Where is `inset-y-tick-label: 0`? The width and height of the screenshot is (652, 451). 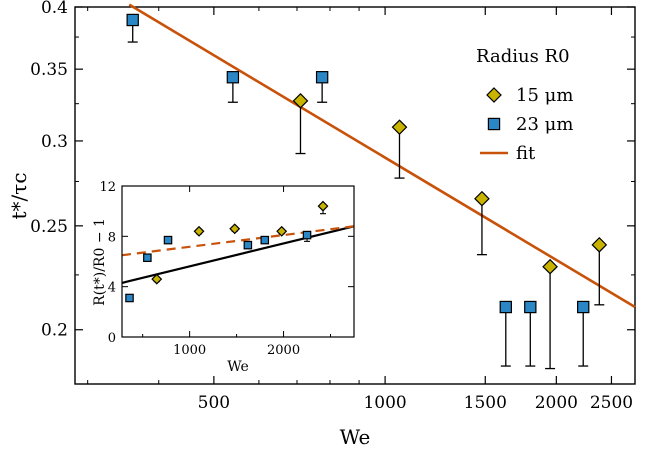
inset-y-tick-label: 0 is located at coordinates (112, 338).